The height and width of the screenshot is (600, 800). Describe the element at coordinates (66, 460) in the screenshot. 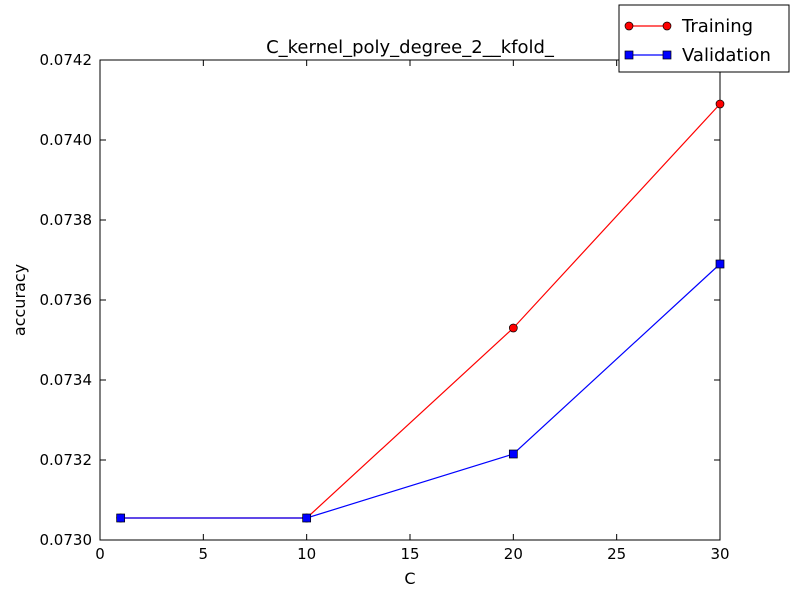

I see `y-tick-label: 0.0732` at that location.